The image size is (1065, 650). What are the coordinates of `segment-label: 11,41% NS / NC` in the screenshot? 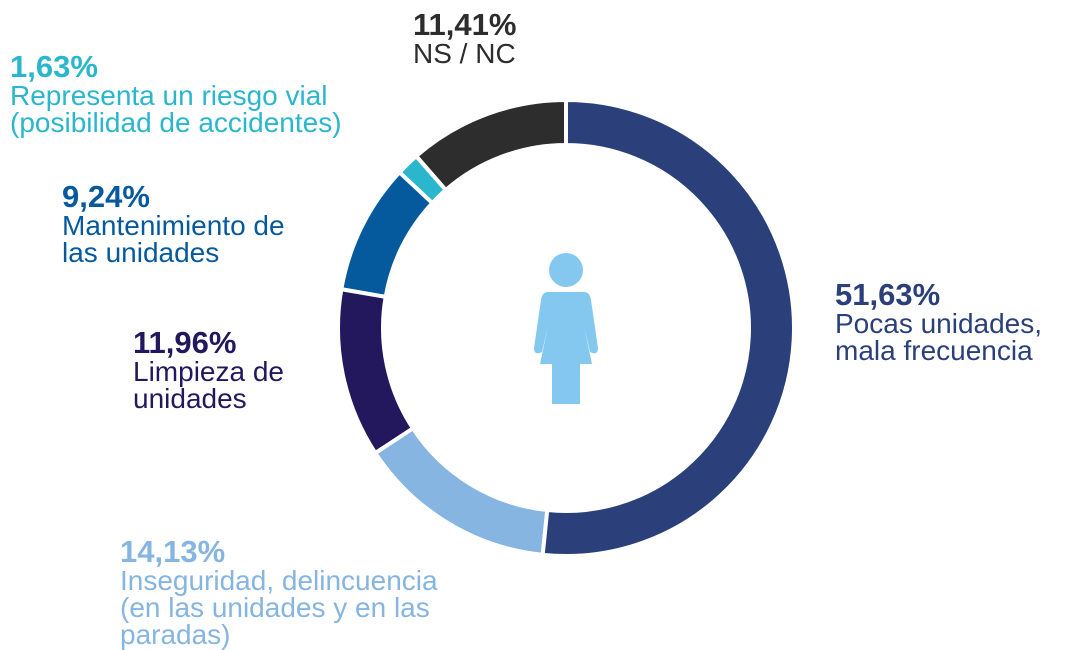 It's located at (465, 38).